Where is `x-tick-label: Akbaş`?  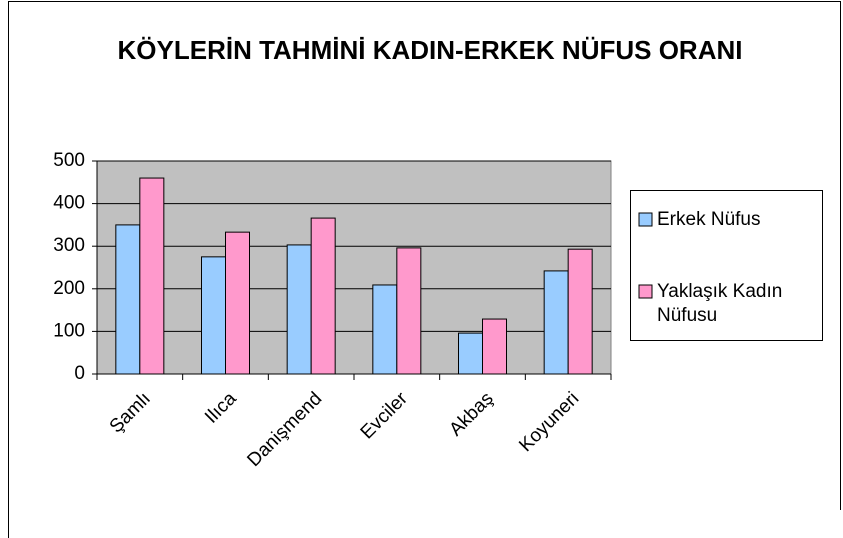
x-tick-label: Akbaş is located at coordinates (471, 414).